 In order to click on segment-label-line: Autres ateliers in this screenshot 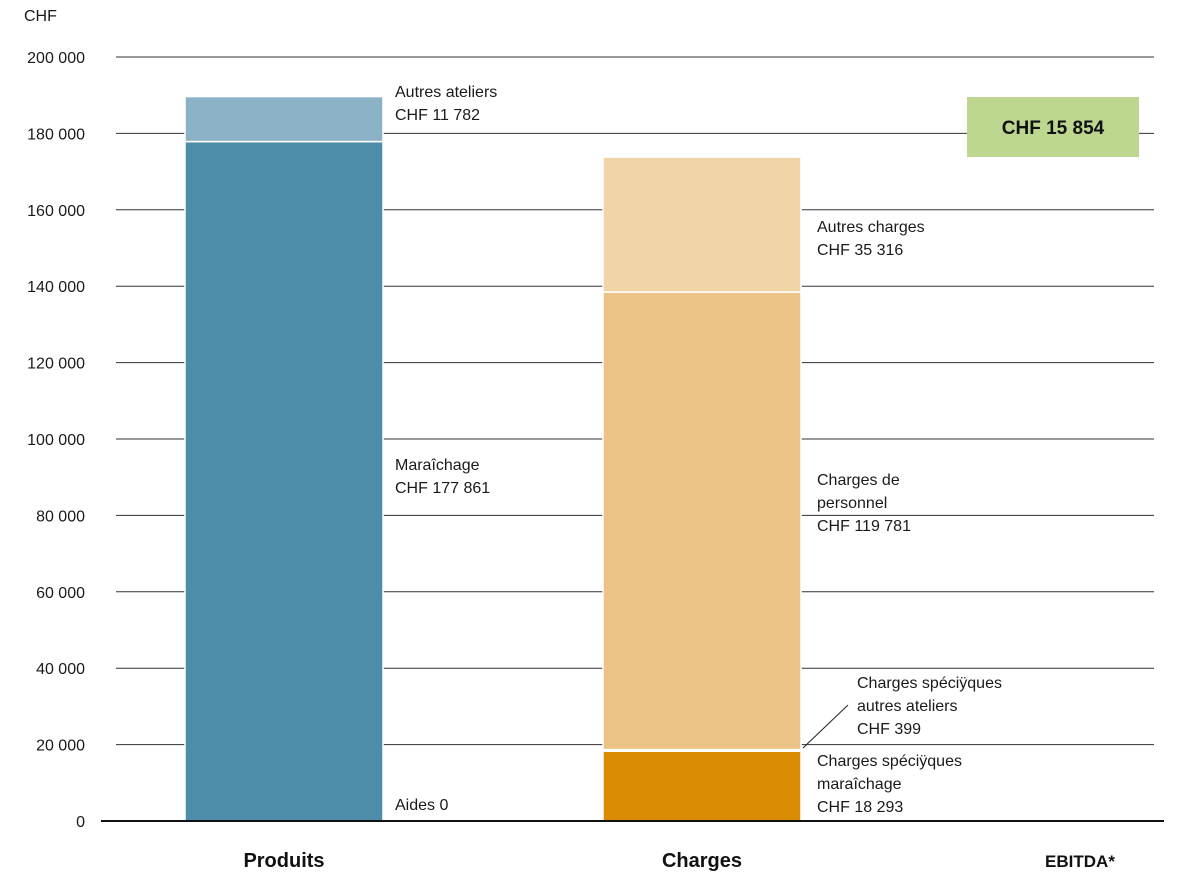, I will do `click(446, 92)`.